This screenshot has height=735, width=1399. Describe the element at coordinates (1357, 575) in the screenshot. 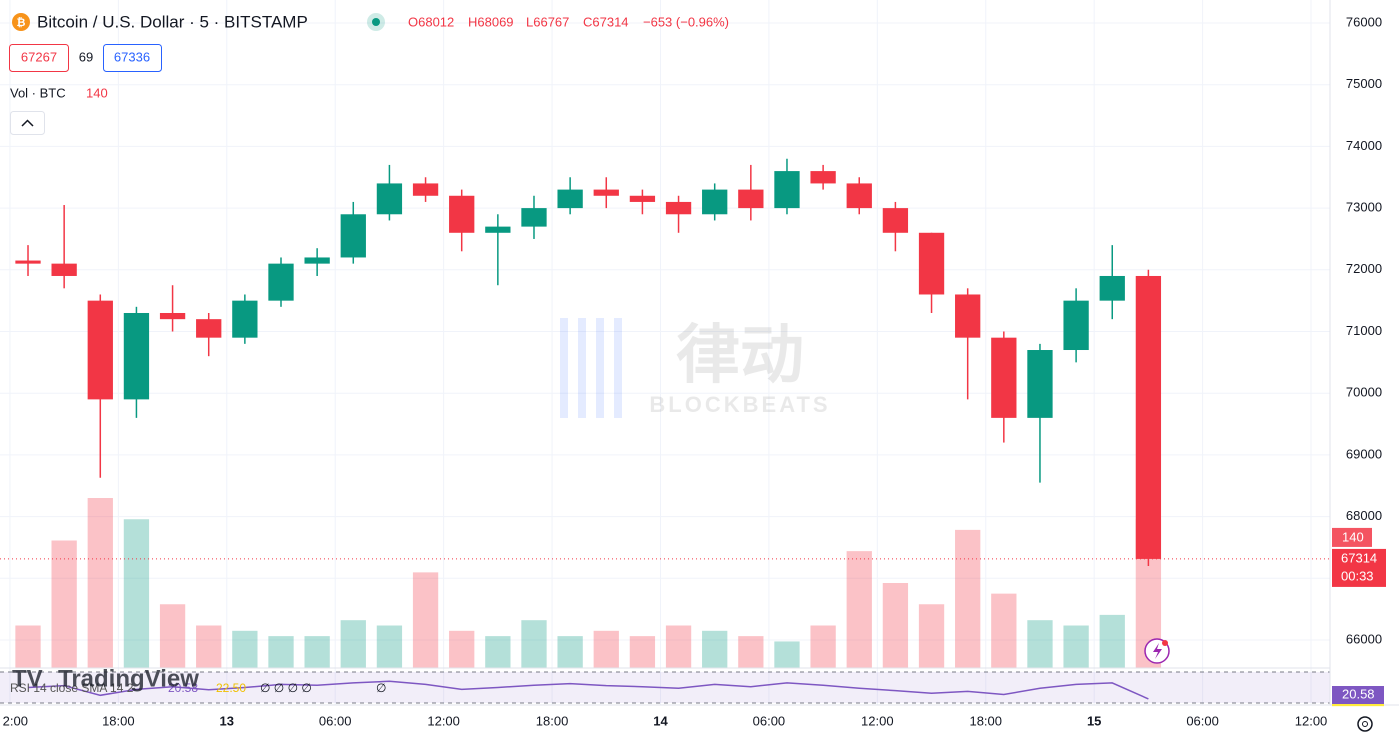

I see `countdown: 00:33` at that location.